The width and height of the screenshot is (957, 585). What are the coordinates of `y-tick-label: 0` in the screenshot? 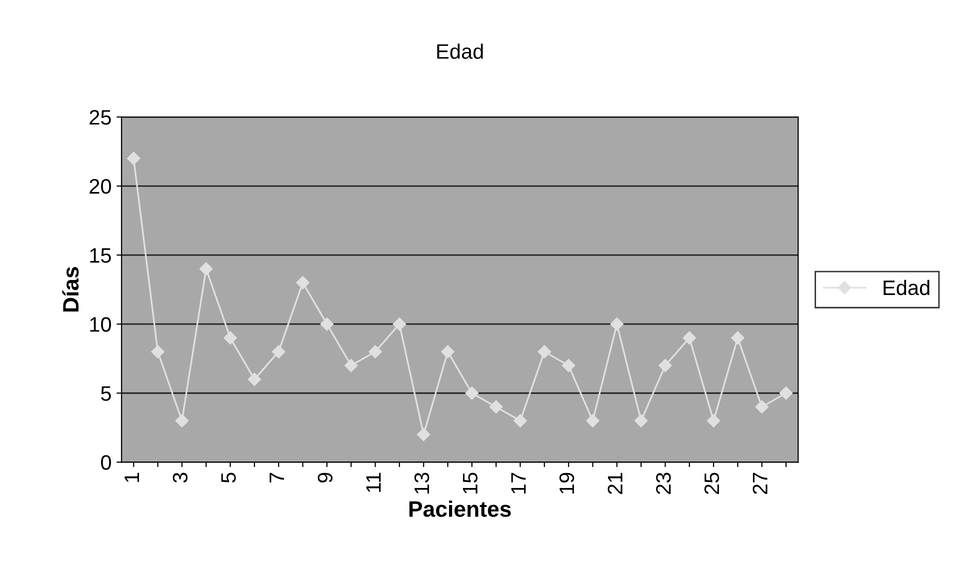 It's located at (106, 462).